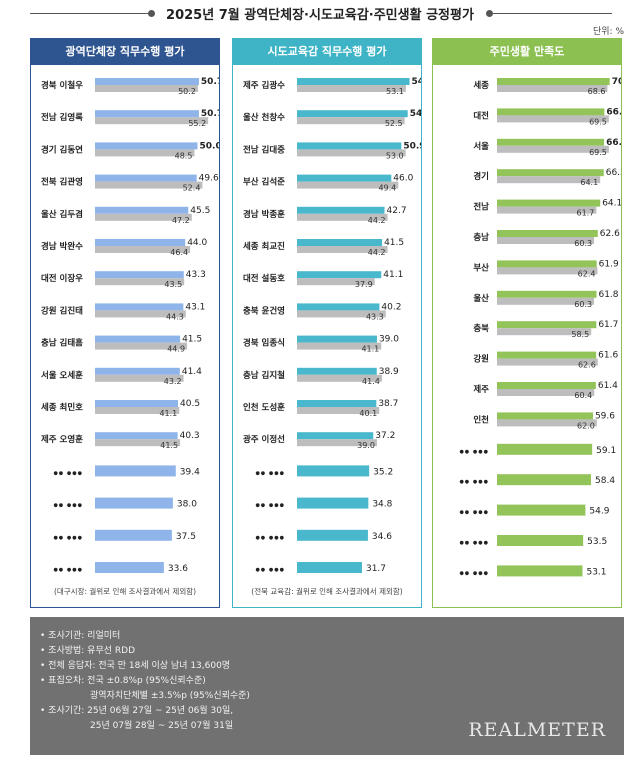 Image resolution: width=640 pixels, height=775 pixels. What do you see at coordinates (137, 711) in the screenshot?
I see `footer-line: • 조사기간: 25년 06월 27일 ~ 25년 06월 30일,` at bounding box center [137, 711].